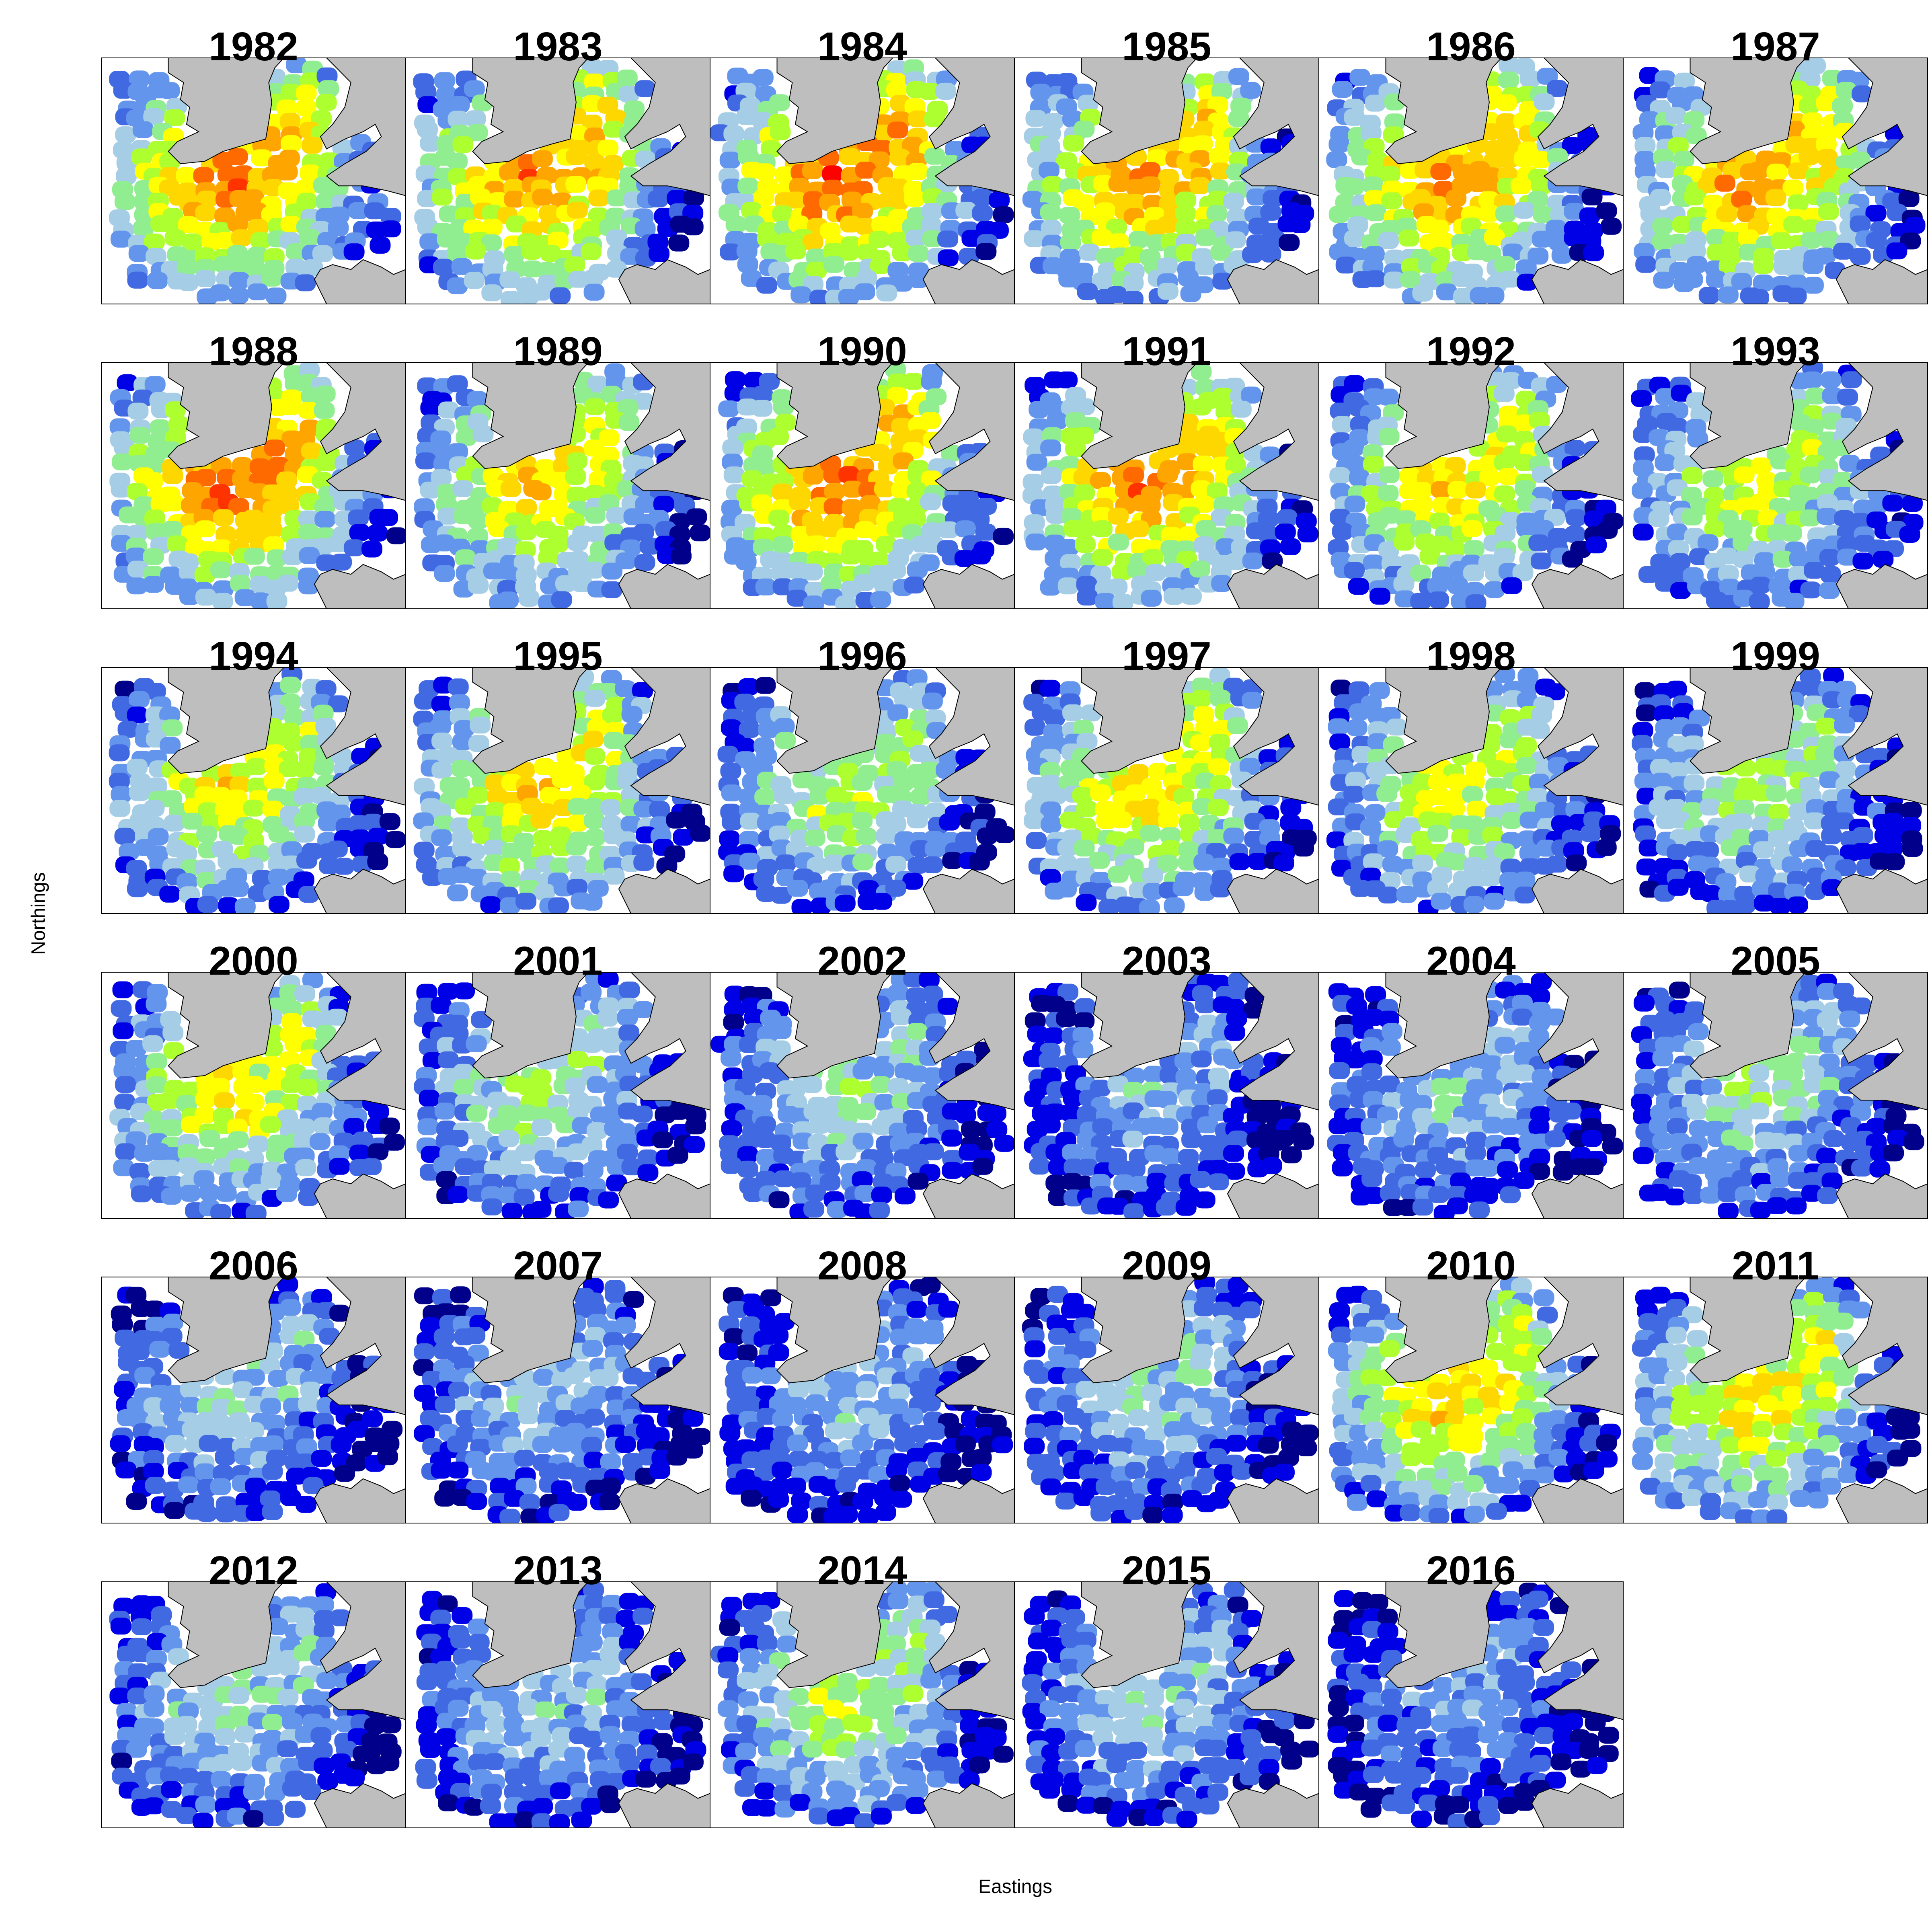  Describe the element at coordinates (254, 1078) in the screenshot. I see `map-panel-2000: 2000` at that location.